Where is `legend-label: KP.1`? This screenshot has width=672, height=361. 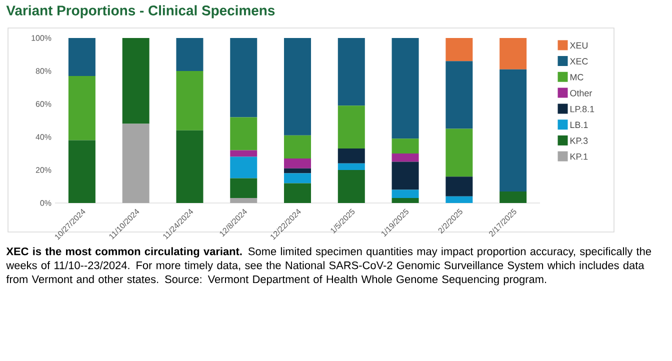
legend-label: KP.1 is located at coordinates (579, 156).